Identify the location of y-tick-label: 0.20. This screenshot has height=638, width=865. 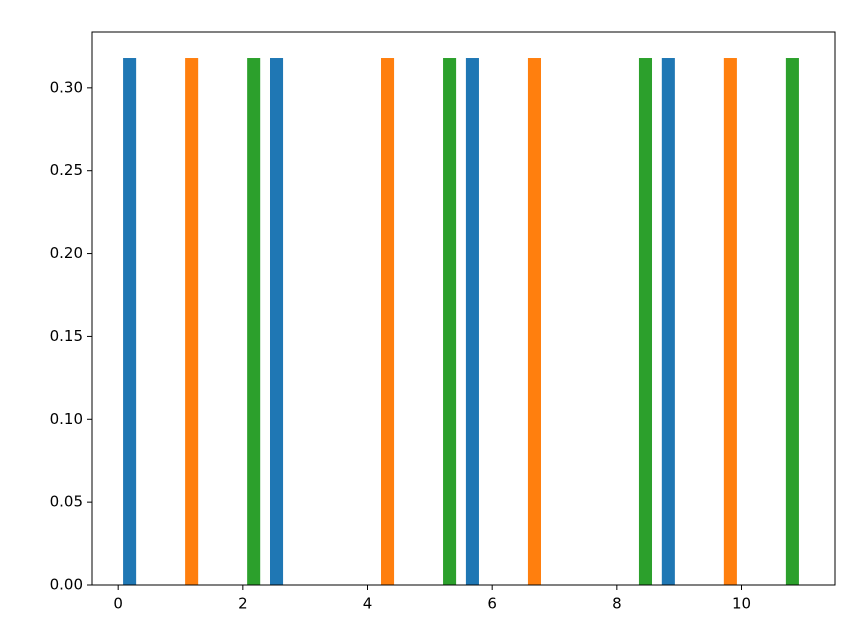
(66, 253).